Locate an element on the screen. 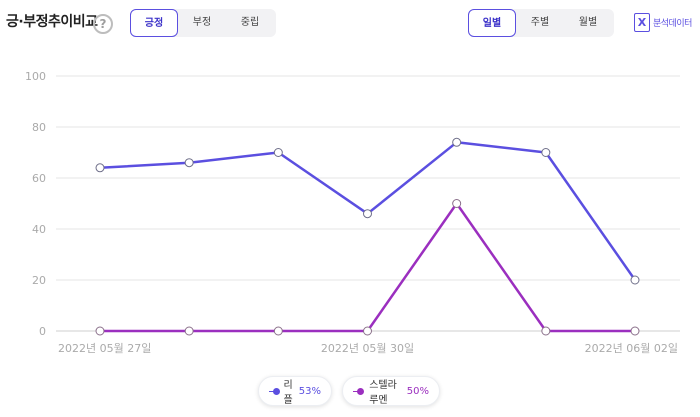 The width and height of the screenshot is (700, 417). x-tick-label: 2022년 06월 02일 is located at coordinates (631, 348).